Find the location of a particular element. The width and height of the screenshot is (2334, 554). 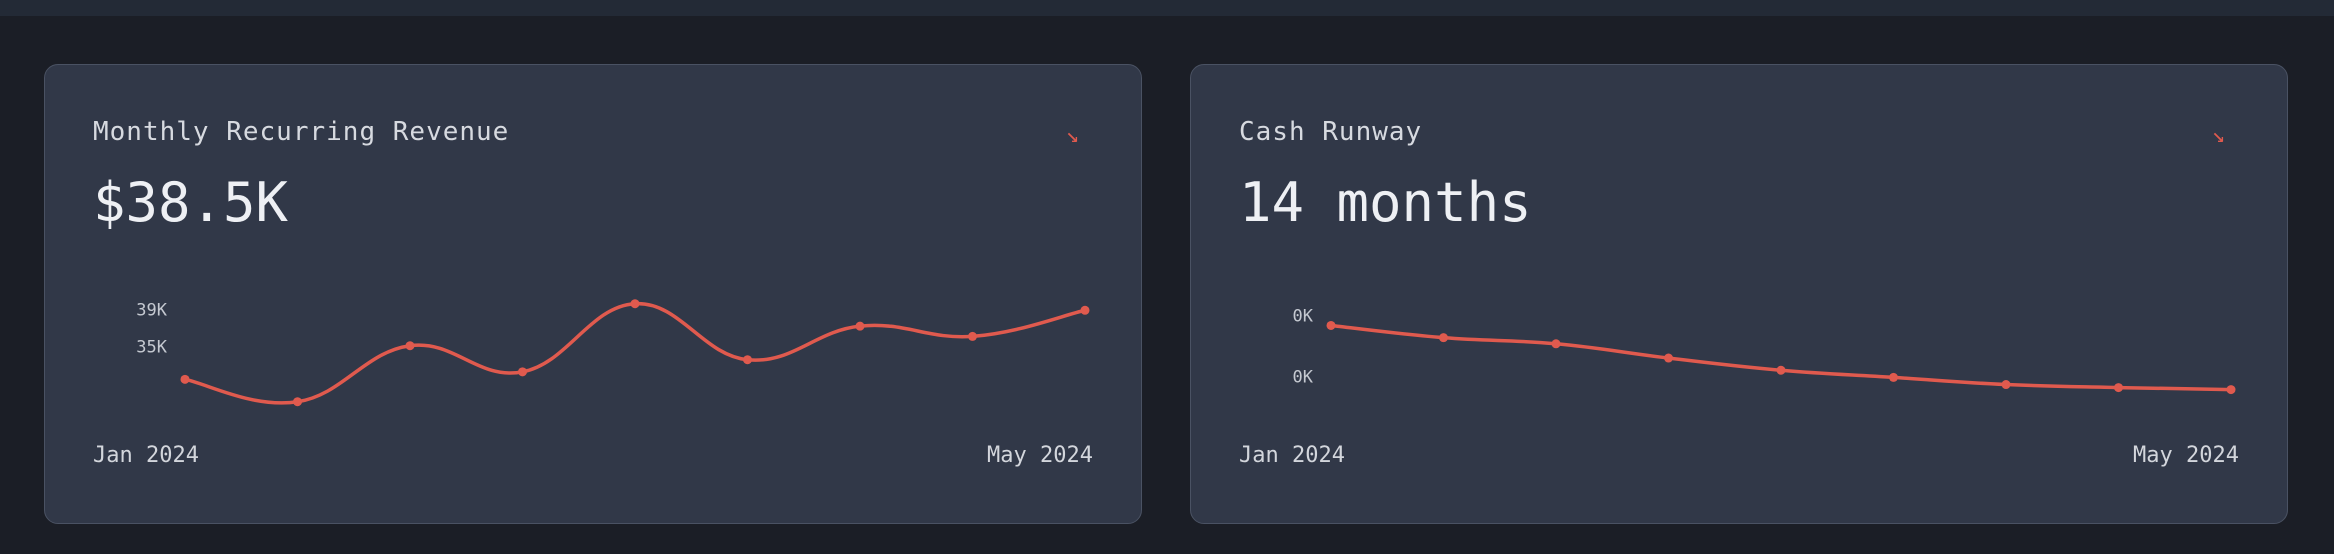

y-tick-label: 35K is located at coordinates (151, 348).